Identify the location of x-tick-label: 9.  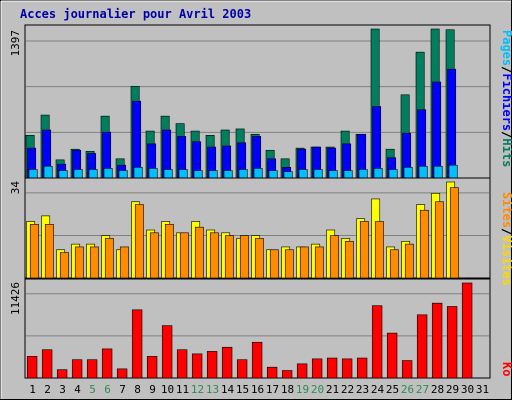
(152, 389).